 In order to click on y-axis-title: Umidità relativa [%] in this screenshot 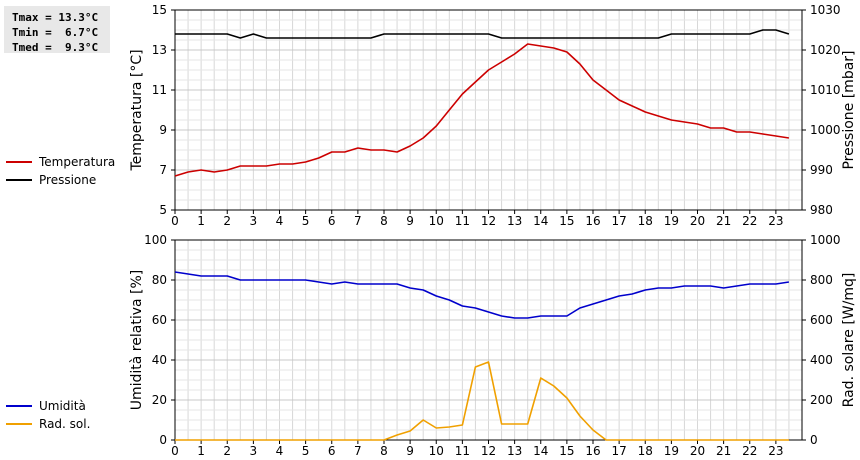, I will do `click(137, 340)`.